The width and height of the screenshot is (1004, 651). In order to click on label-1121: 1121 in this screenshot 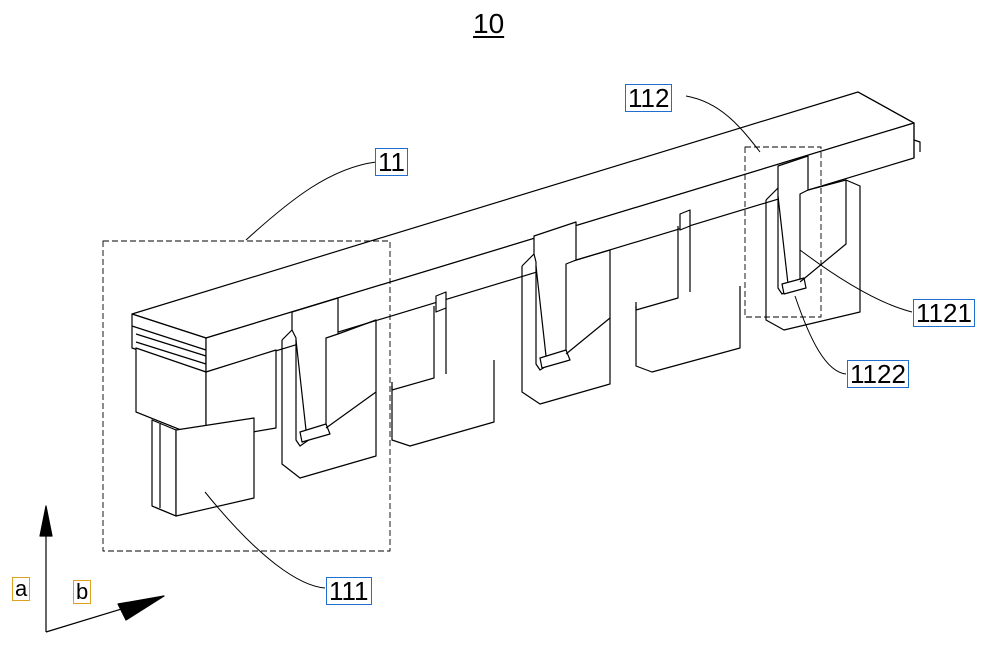, I will do `click(944, 313)`.